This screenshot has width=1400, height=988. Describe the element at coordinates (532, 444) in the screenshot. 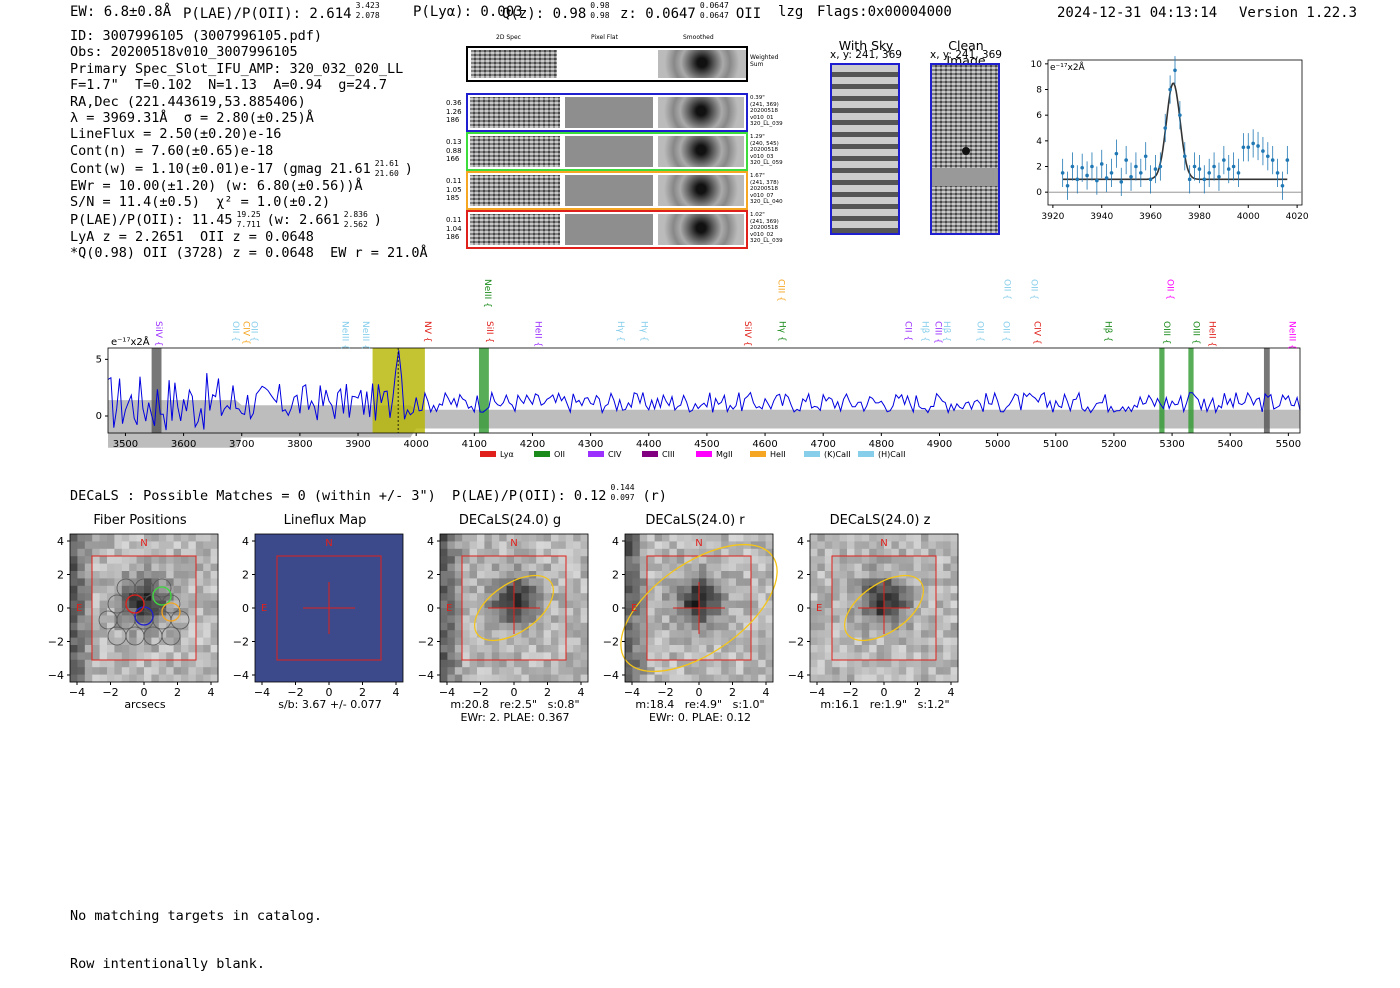

I see `spectrum-xtick-label: 4200` at that location.